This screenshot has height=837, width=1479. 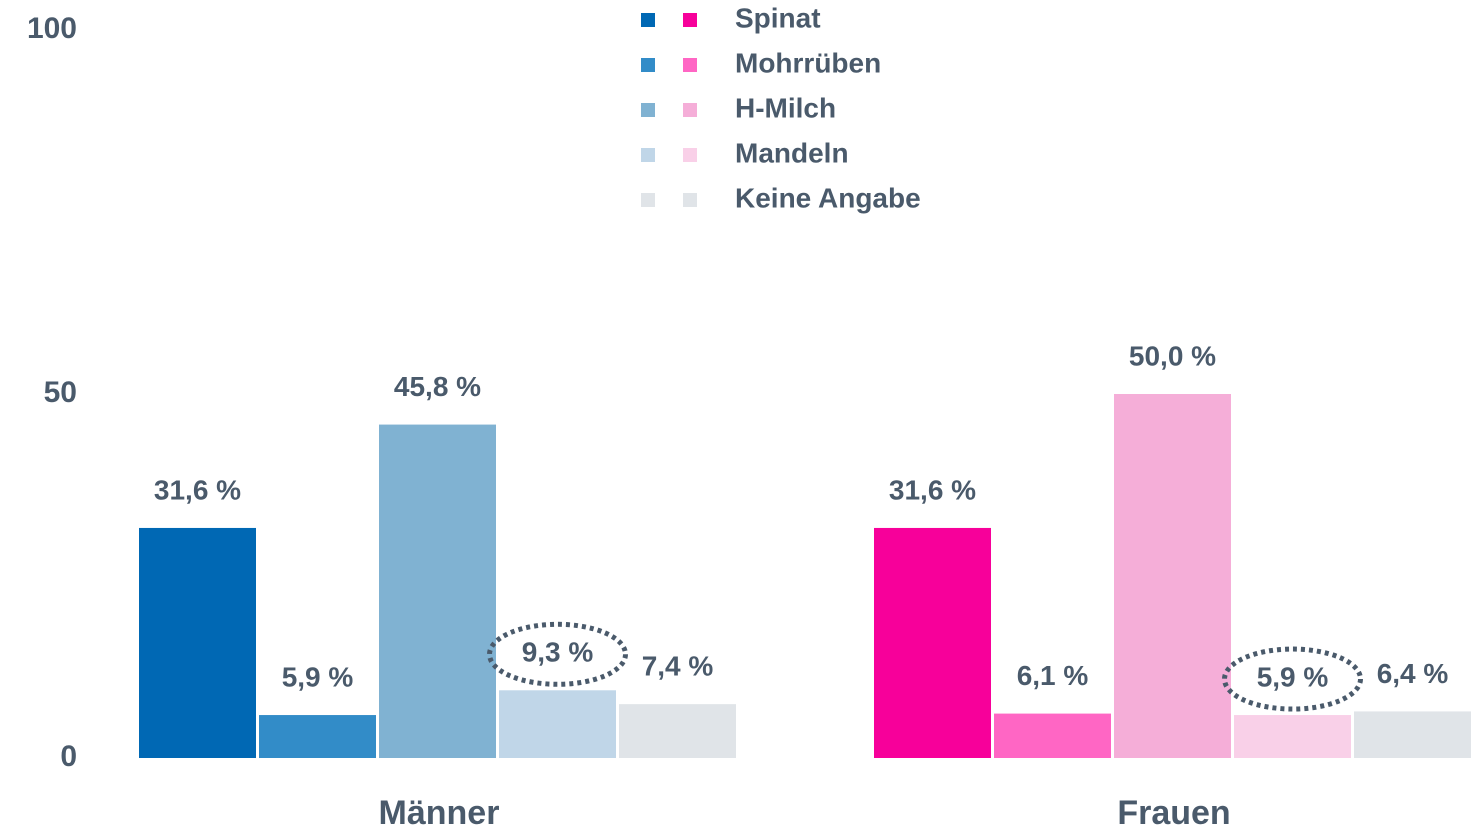 I want to click on legend-label: Spinat, so click(x=778, y=17).